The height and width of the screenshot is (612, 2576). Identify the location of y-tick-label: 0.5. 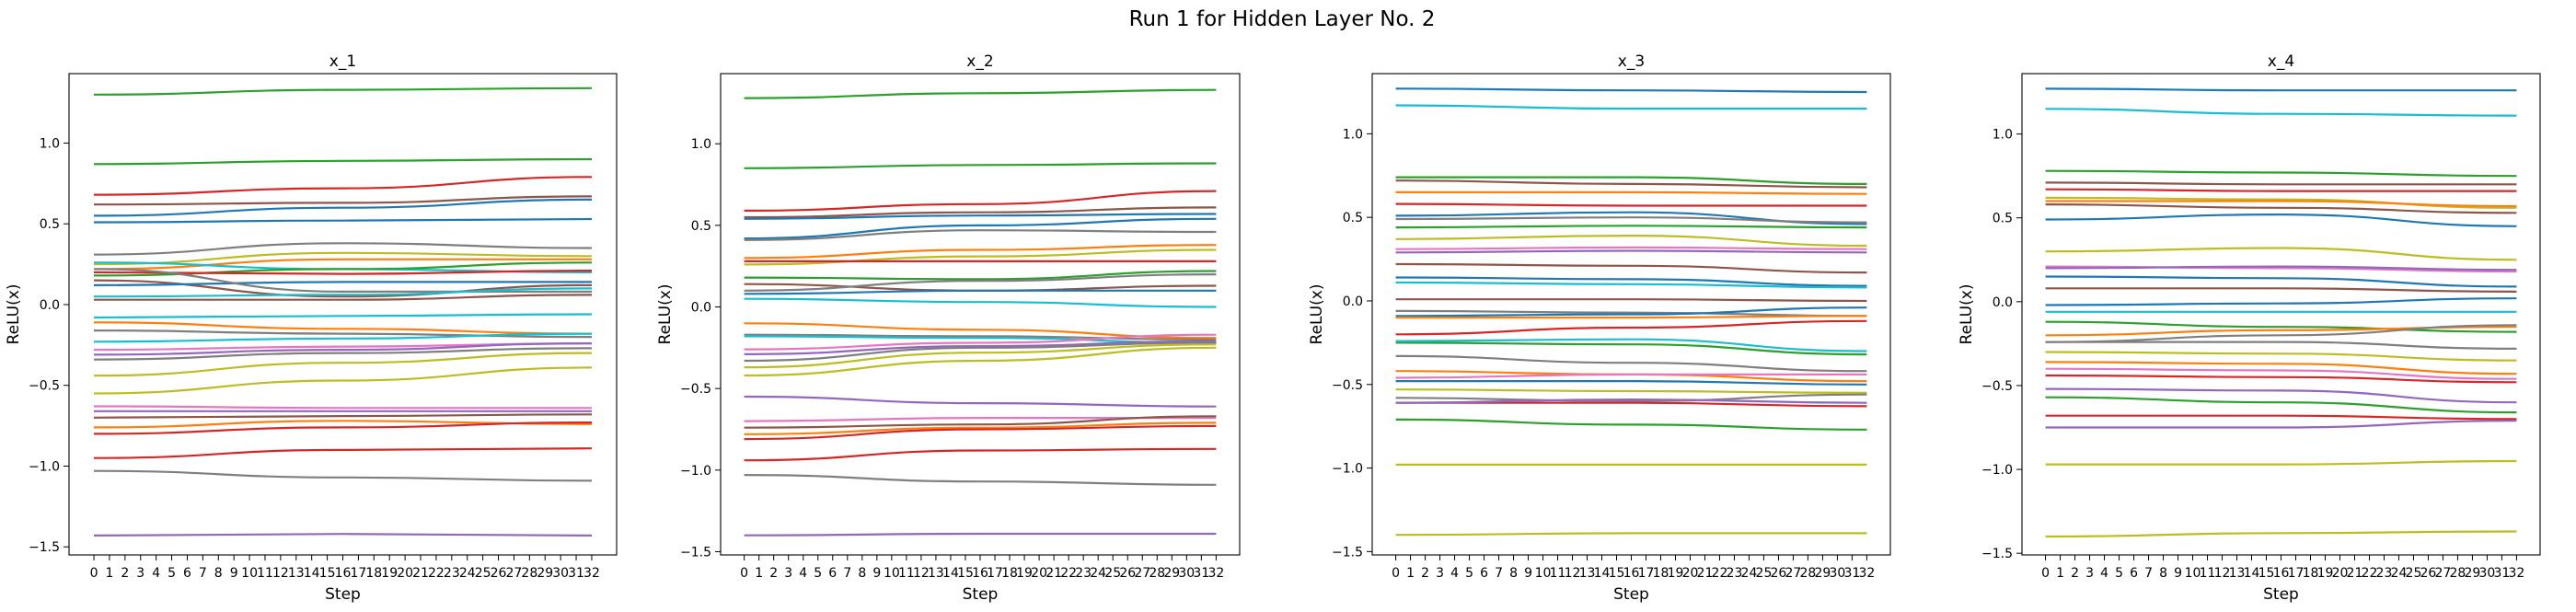
(2003, 219).